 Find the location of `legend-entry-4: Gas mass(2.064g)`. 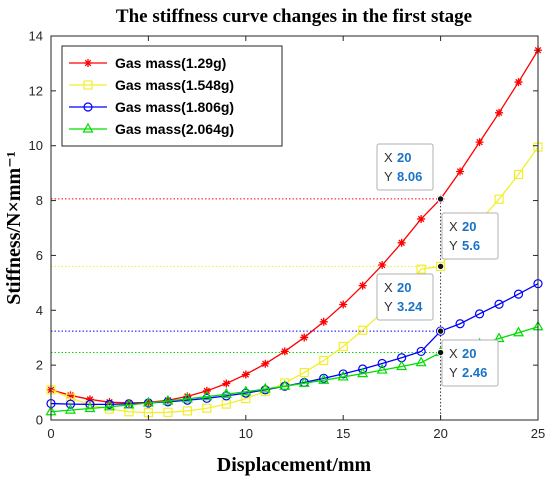

legend-entry-4: Gas mass(2.064g) is located at coordinates (151, 129).